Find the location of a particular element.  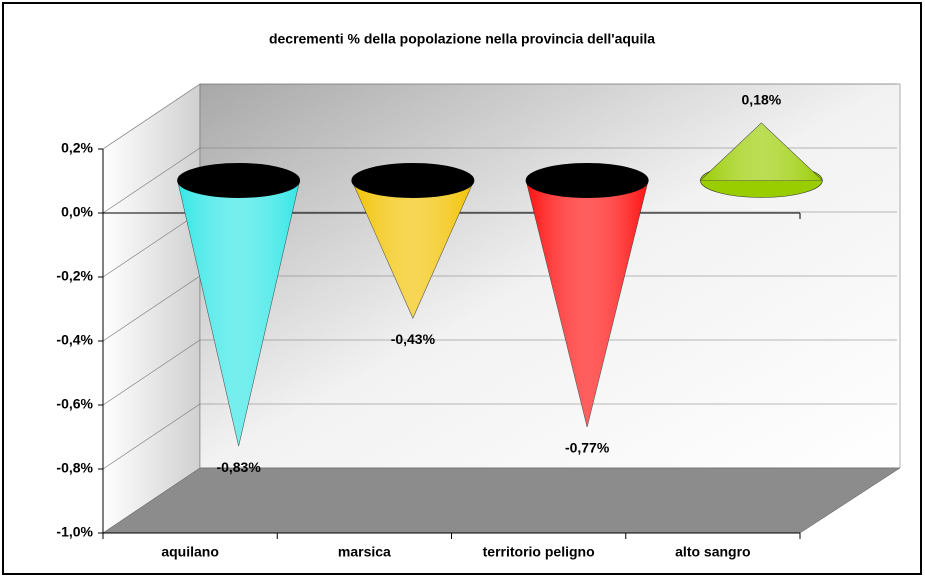

value-label: -0,83% is located at coordinates (238, 467).